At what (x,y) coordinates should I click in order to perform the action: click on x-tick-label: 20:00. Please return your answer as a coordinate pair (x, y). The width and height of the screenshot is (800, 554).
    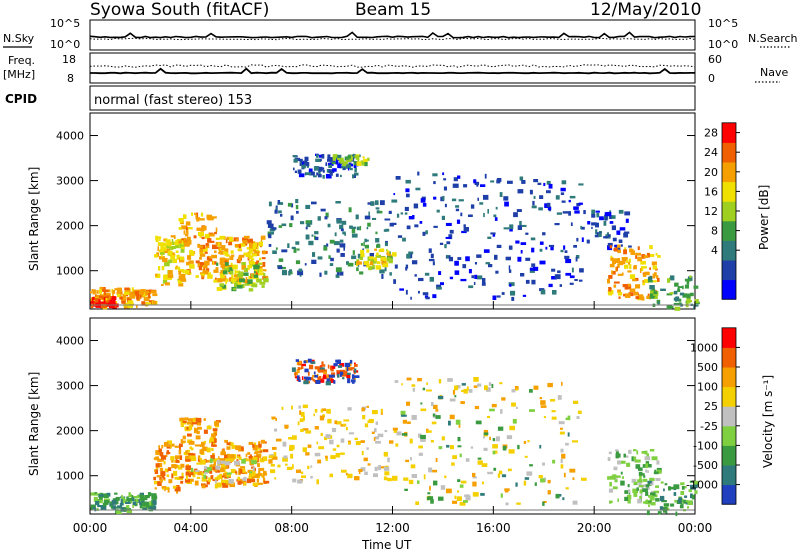
    Looking at the image, I should click on (594, 528).